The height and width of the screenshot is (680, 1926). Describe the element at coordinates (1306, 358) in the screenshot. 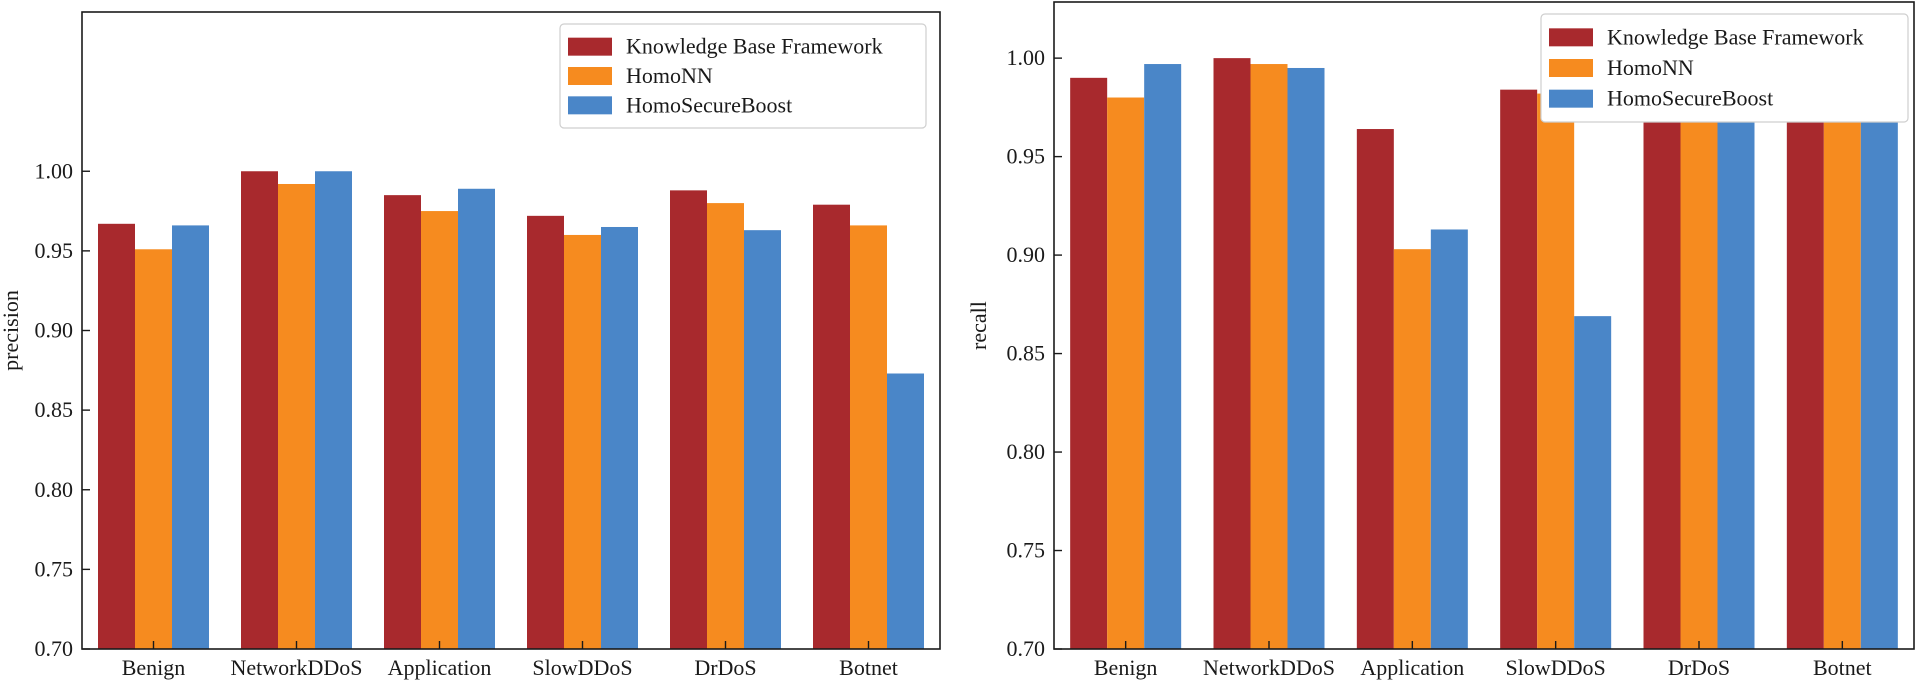

I see `recall-bar-networkddos-s2` at that location.